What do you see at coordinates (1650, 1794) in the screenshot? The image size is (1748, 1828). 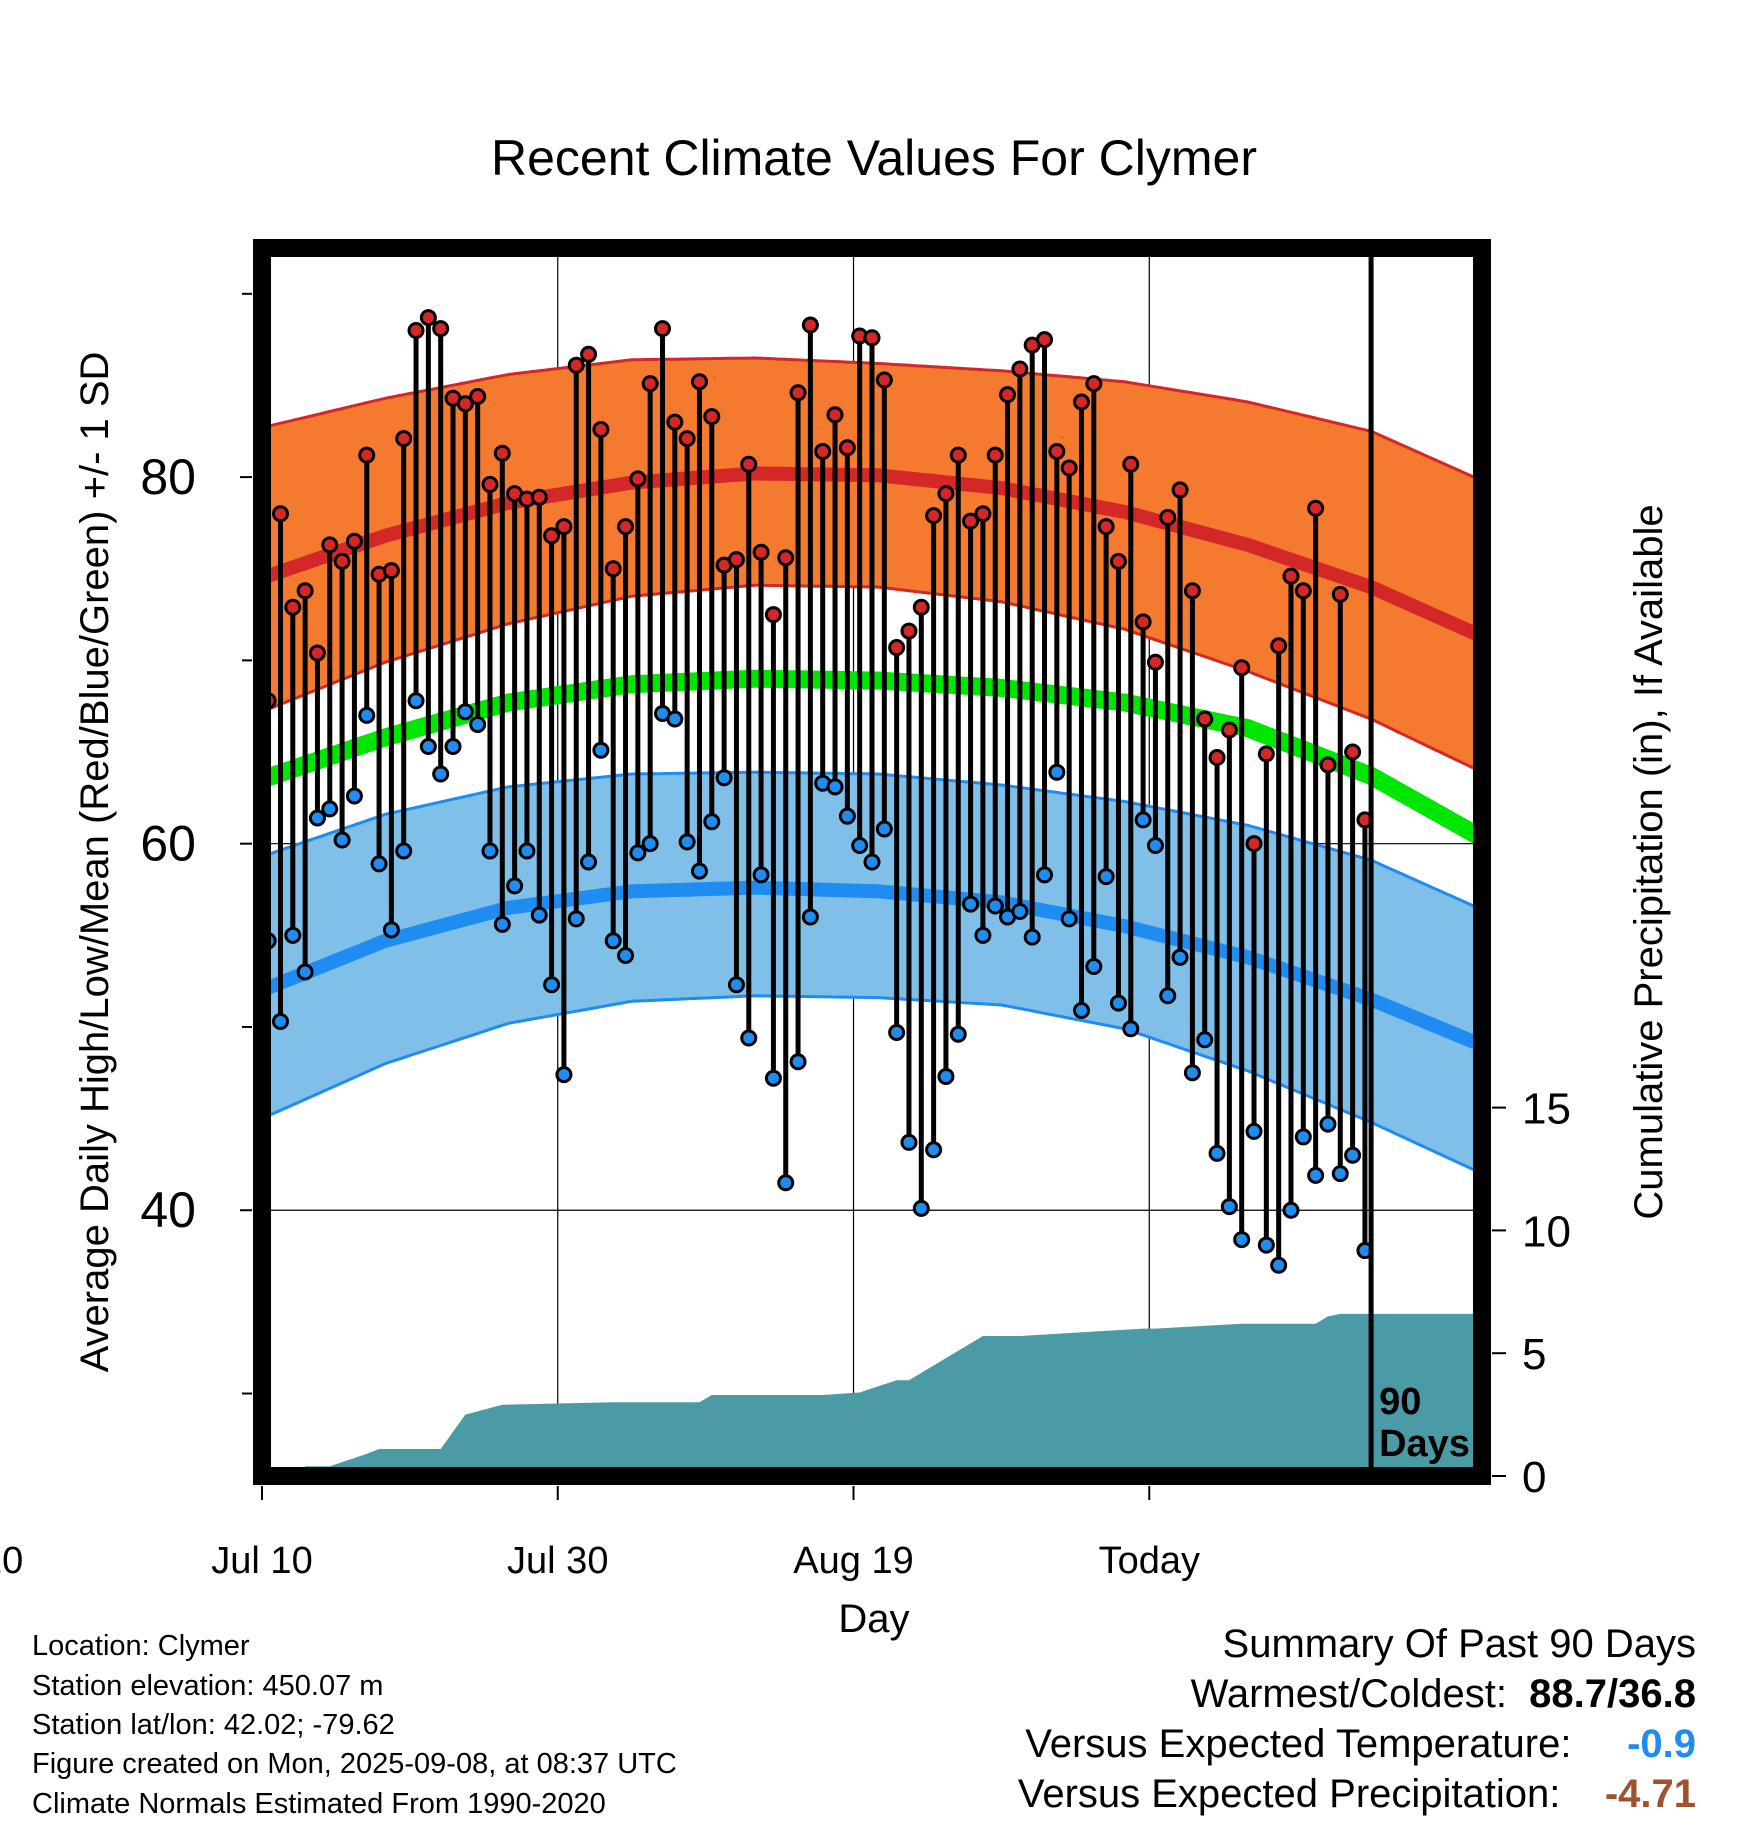 I see `summary-precip-value: -4.71` at bounding box center [1650, 1794].